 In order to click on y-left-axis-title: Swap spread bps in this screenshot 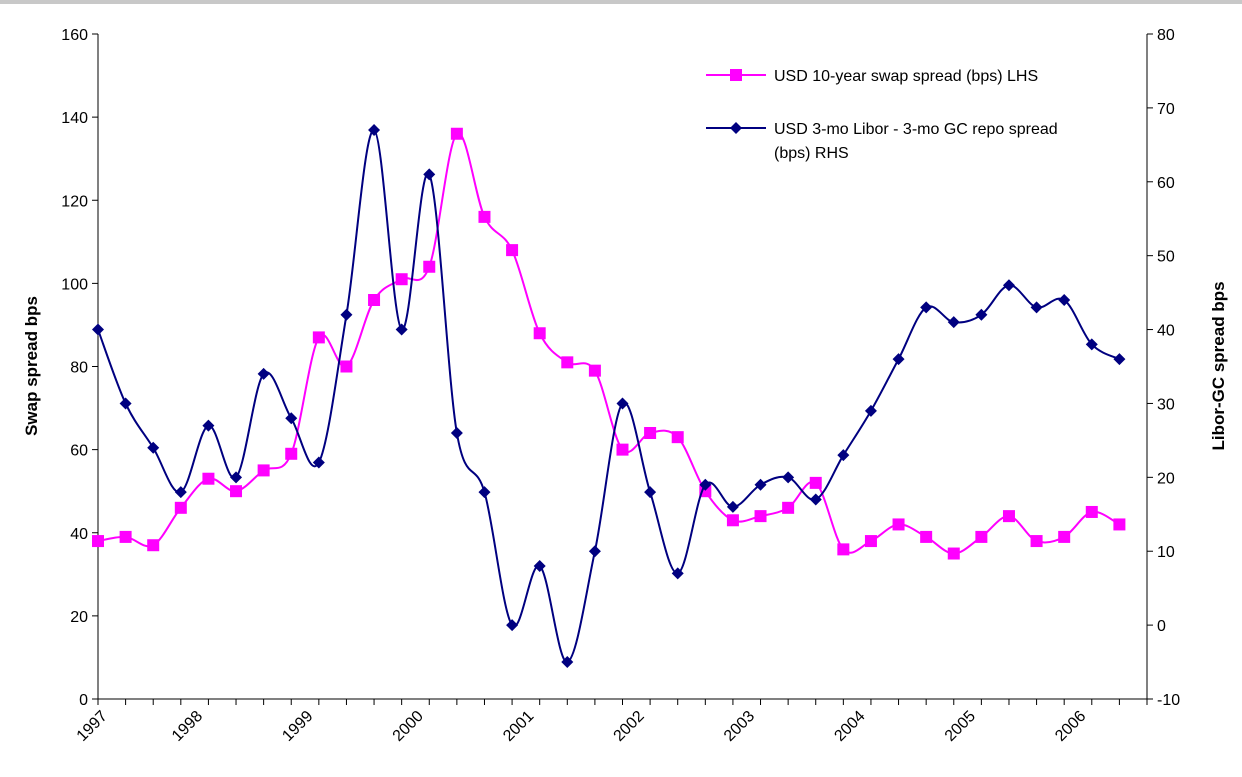, I will do `click(31, 366)`.